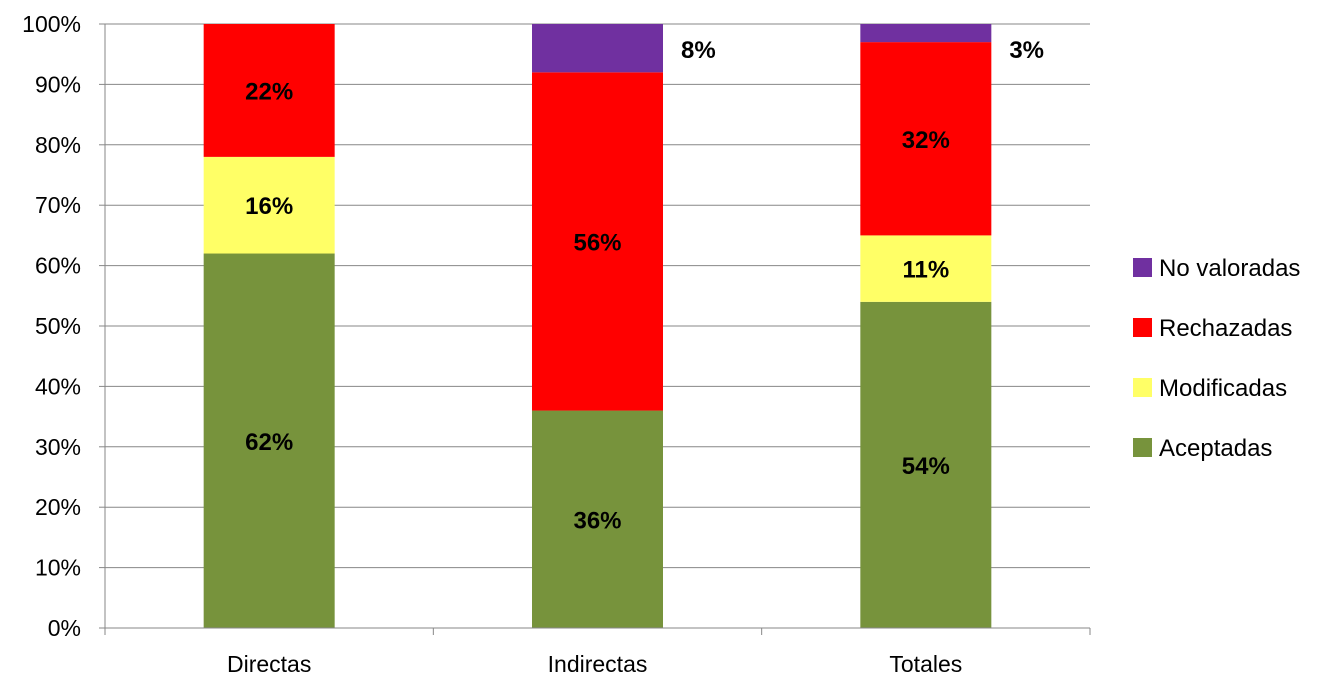 This screenshot has width=1334, height=681. I want to click on bar-segment-rechazadas-directas, so click(269, 90).